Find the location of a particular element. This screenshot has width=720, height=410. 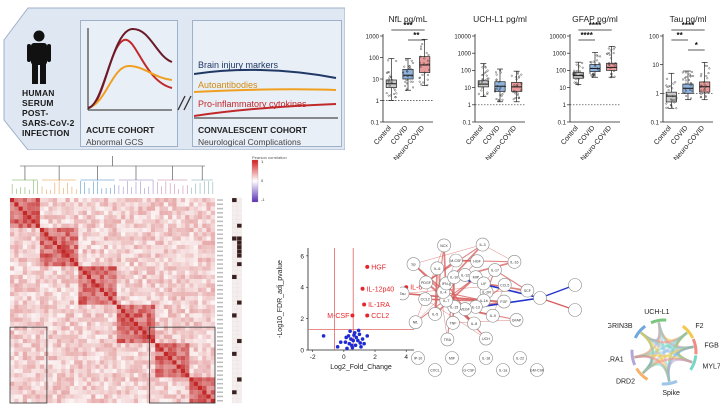

network-node: TNF is located at coordinates (453, 323).